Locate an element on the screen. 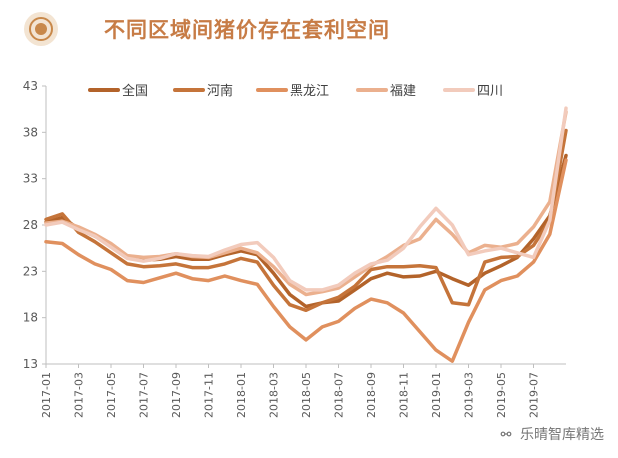 The height and width of the screenshot is (458, 618). x-tick-label: 2017-05 is located at coordinates (111, 395).